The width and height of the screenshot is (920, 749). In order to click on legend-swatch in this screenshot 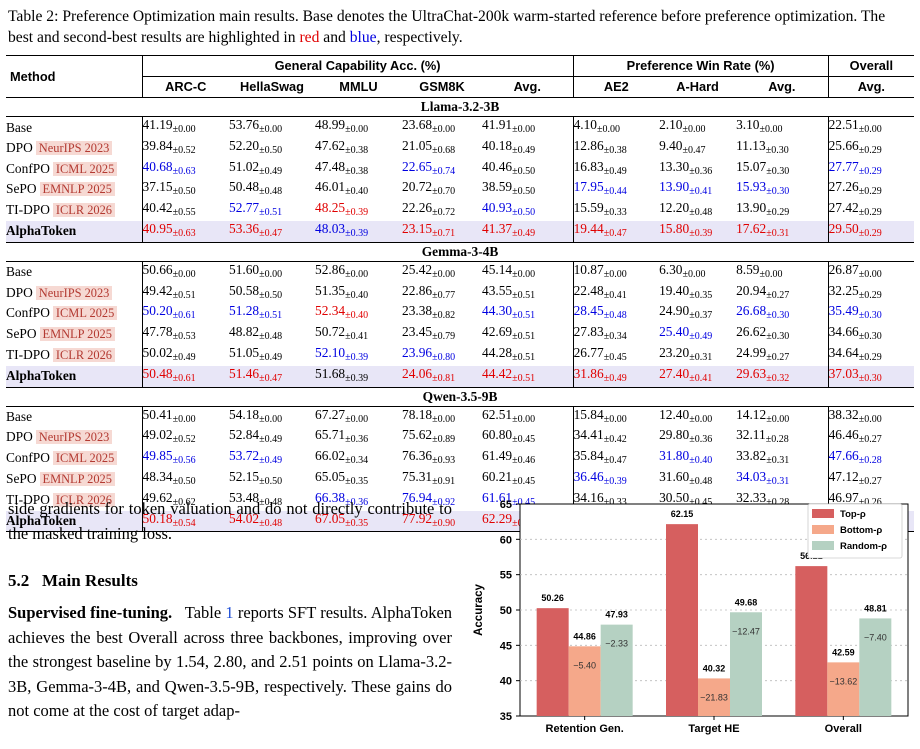, I will do `click(823, 513)`.